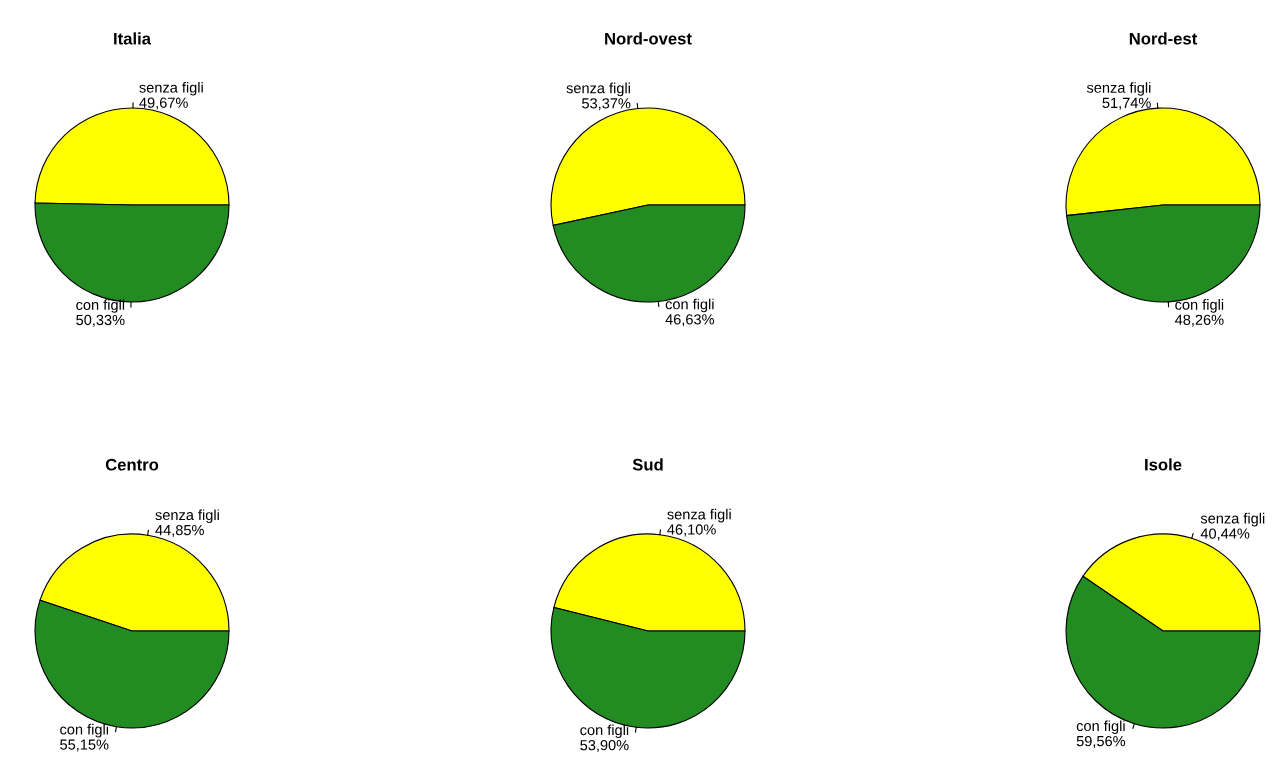 The image size is (1280, 774). I want to click on data-label: 48,26%, so click(1199, 320).